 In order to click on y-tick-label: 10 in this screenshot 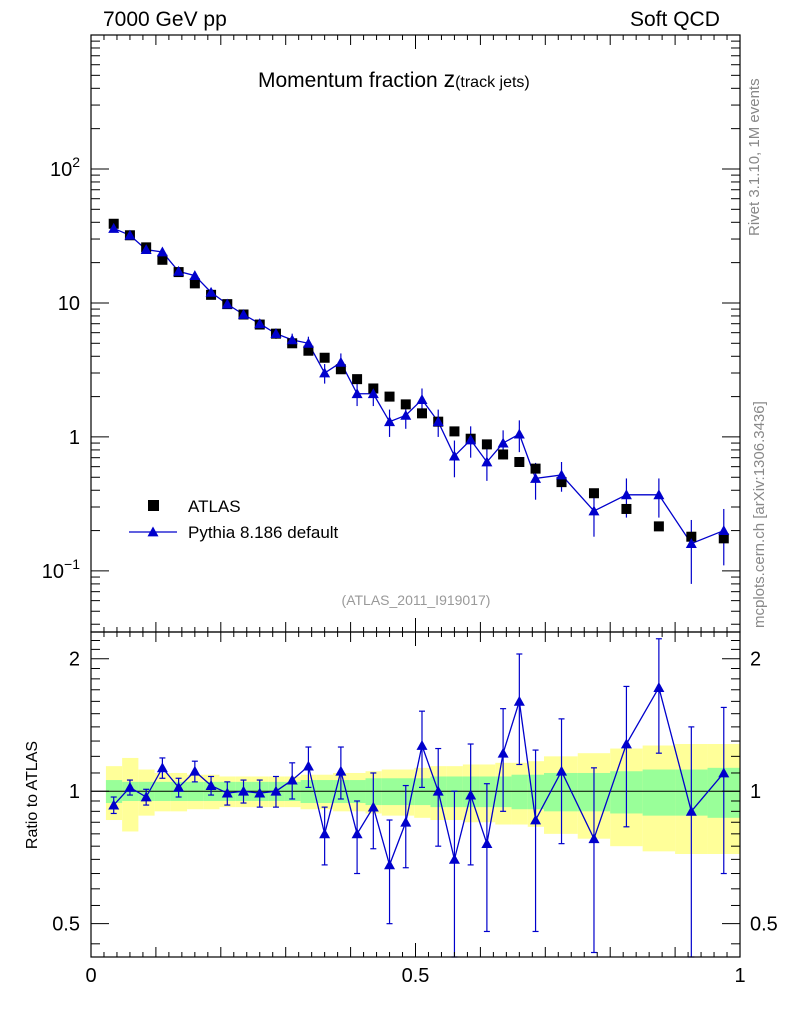, I will do `click(69, 304)`.